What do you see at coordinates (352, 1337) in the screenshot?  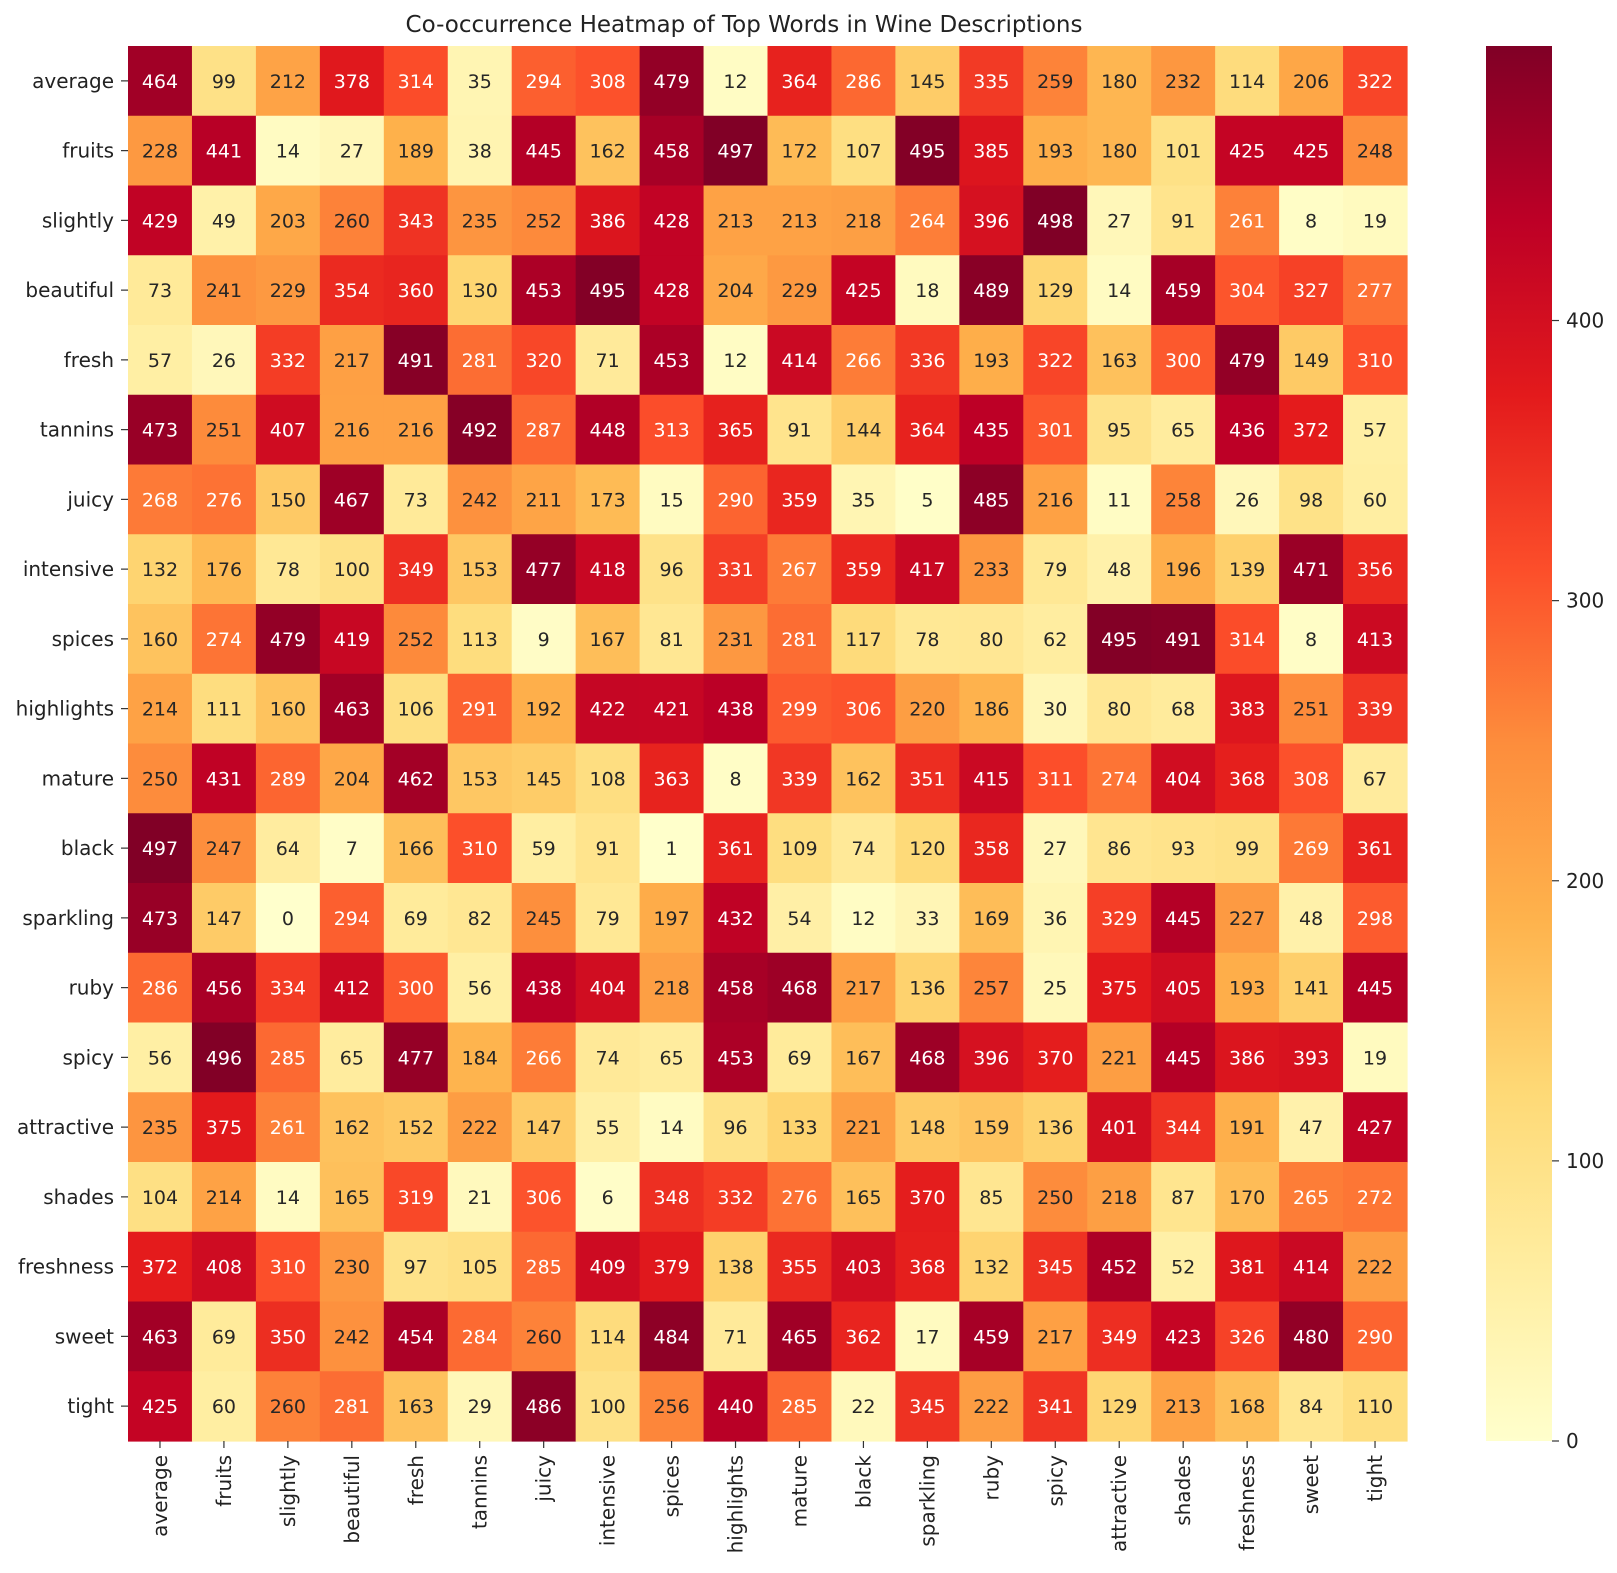 I see `cell-value-label: 242` at bounding box center [352, 1337].